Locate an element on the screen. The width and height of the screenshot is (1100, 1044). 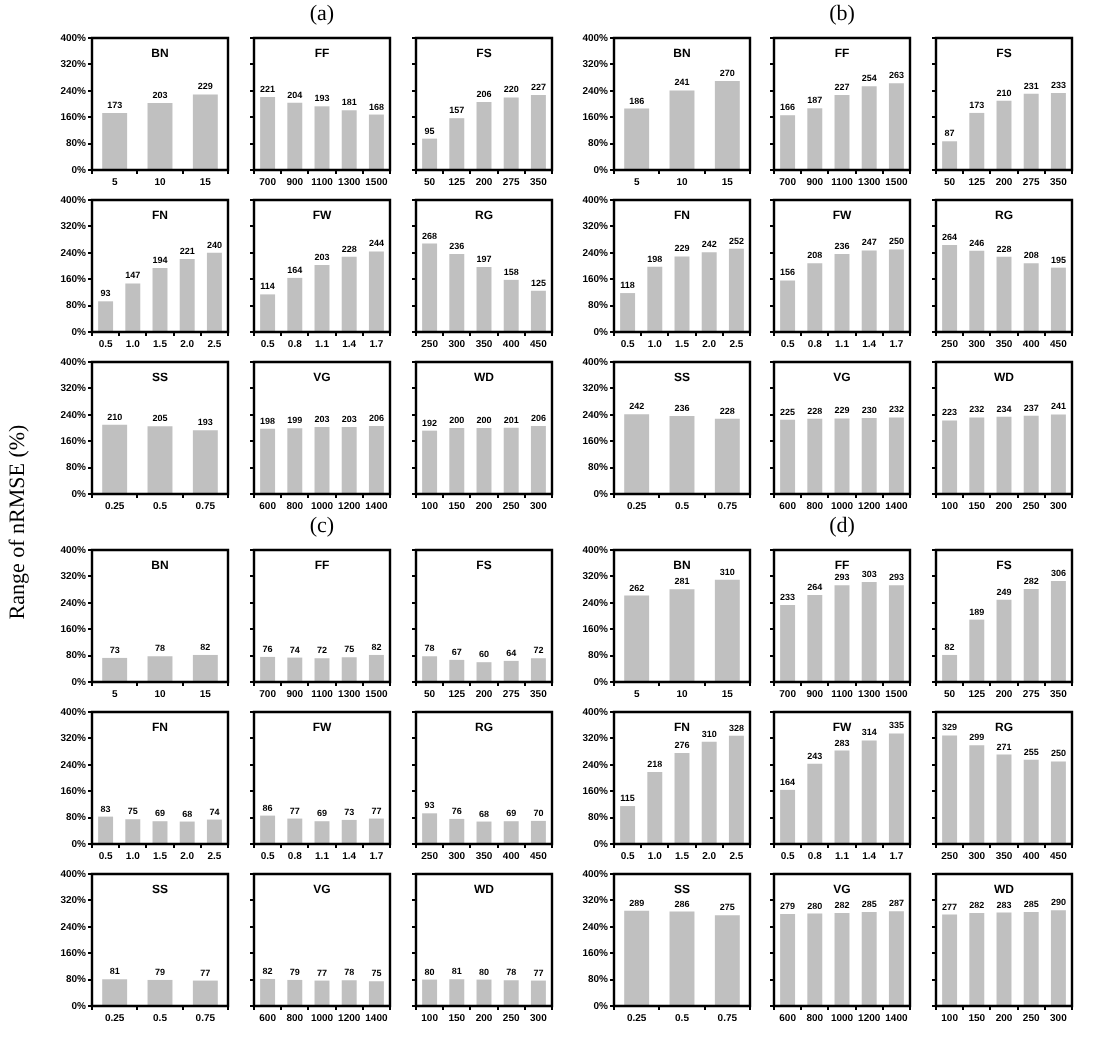
text: (b) is located at coordinates (842, 14).